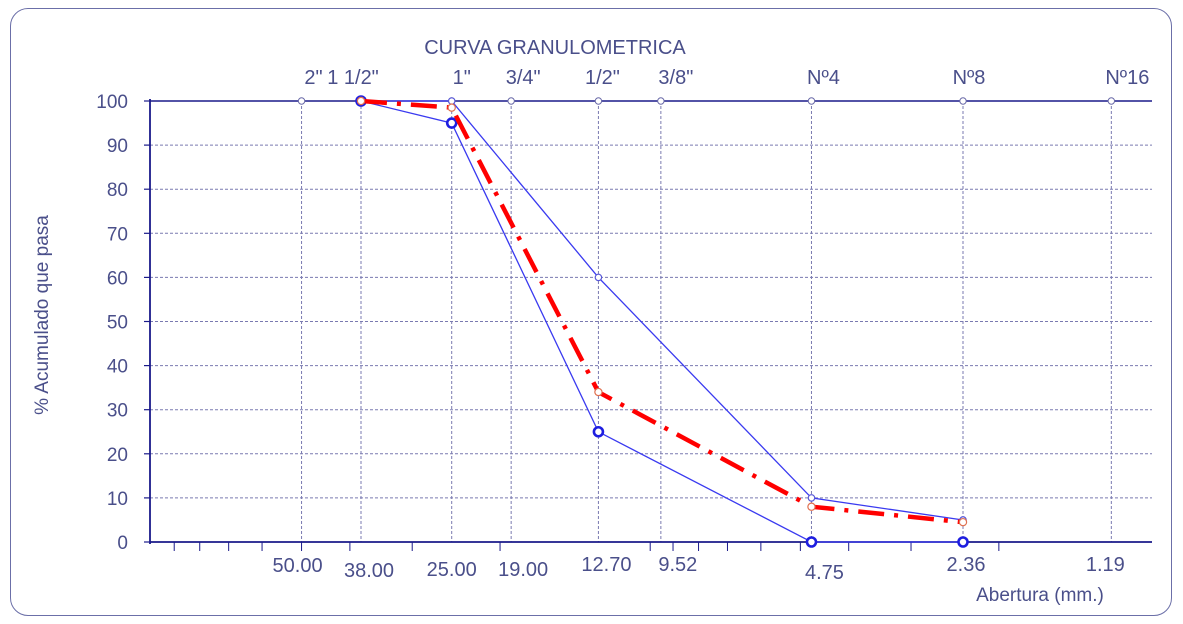 This screenshot has height=624, width=1183. I want to click on x-axis-label: Abertura (mm.), so click(1040, 595).